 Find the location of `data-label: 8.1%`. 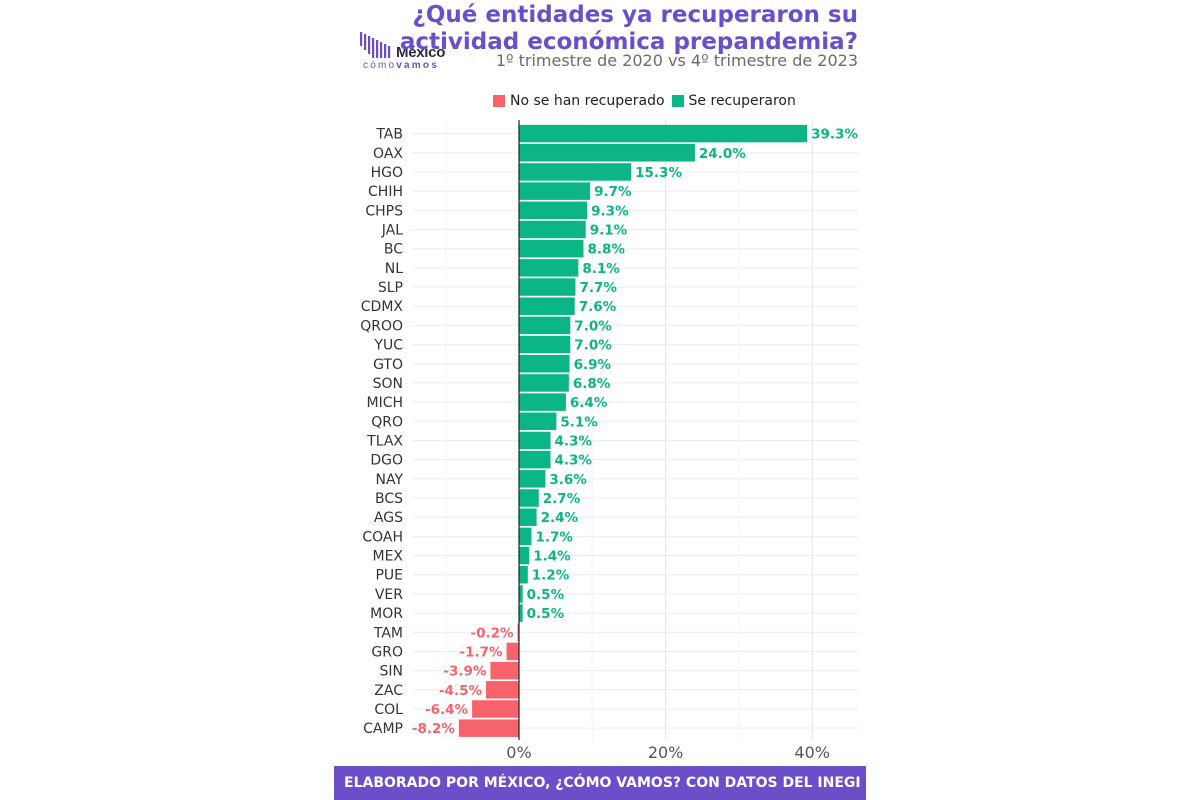

data-label: 8.1% is located at coordinates (601, 269).